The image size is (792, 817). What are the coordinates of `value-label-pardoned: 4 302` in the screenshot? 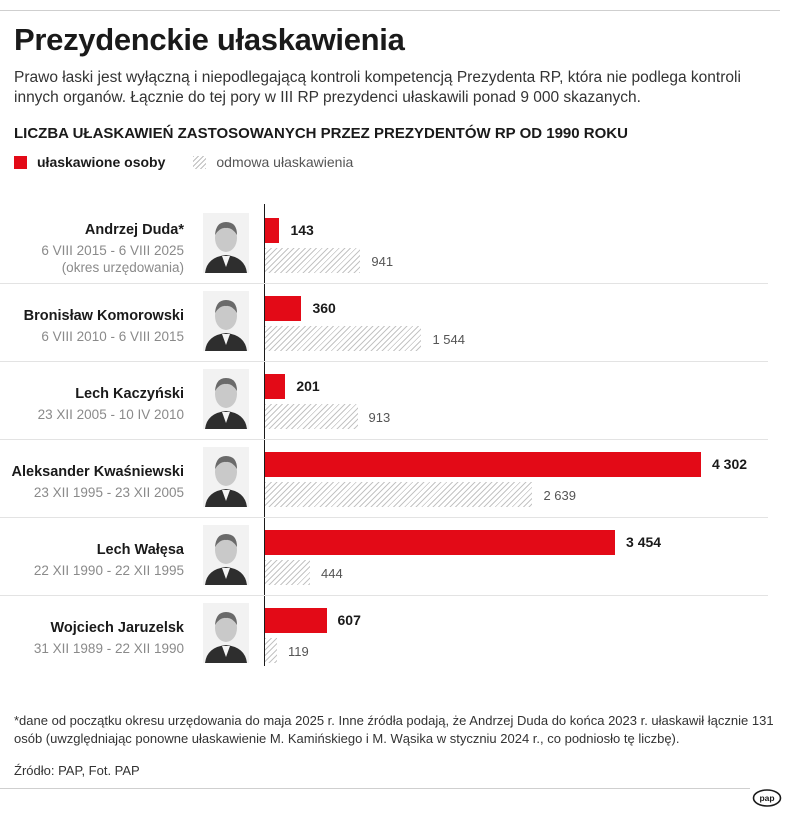 It's located at (730, 464).